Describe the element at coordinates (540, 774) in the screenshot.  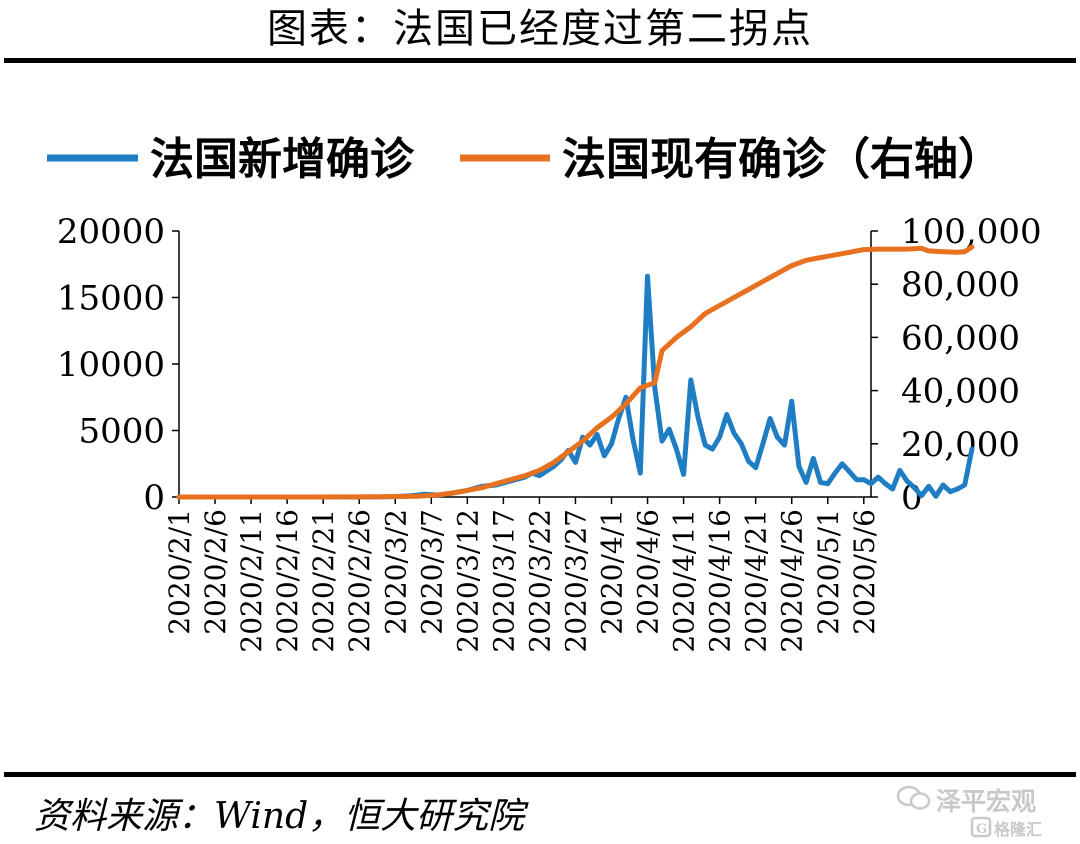
I see `bottom-rule` at that location.